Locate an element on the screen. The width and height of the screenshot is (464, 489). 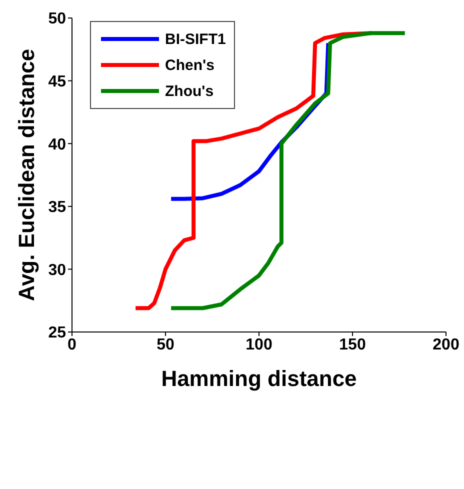
x-axis-title: Hamming distance is located at coordinates (259, 378).